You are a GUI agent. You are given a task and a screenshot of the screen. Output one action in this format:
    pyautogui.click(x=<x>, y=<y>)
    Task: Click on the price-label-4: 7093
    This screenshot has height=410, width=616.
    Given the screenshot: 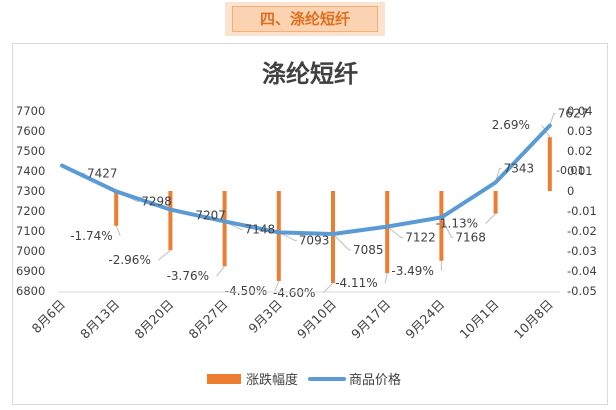 What is the action you would take?
    pyautogui.click(x=314, y=240)
    